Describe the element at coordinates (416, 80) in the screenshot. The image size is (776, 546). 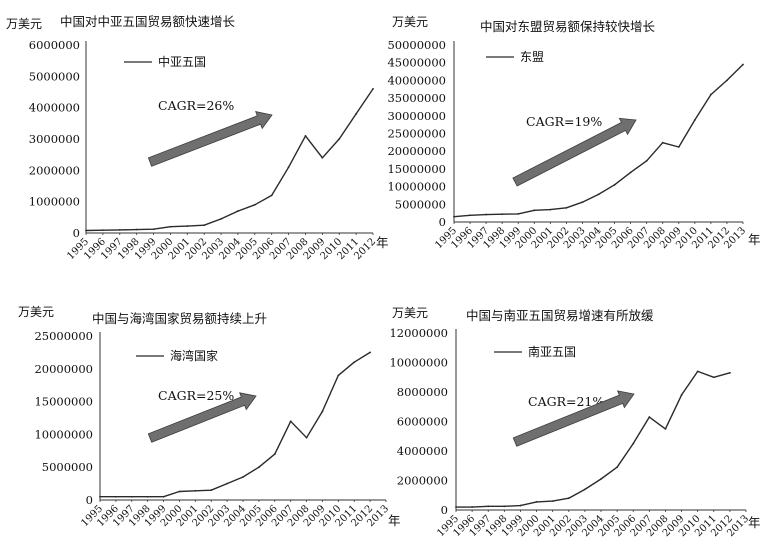
I see `y-tick-label: 40000000` at that location.